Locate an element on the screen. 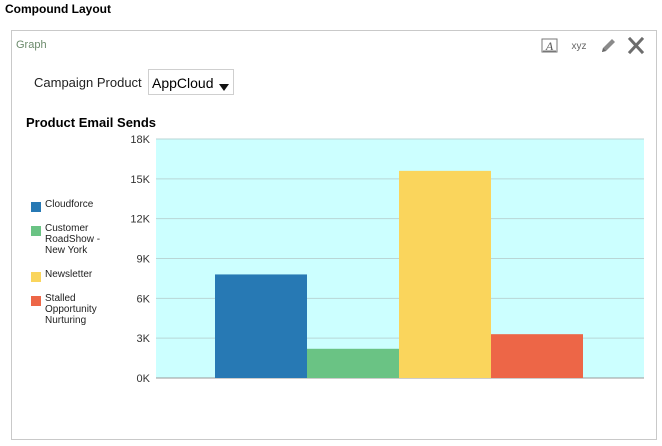 The width and height of the screenshot is (662, 446). bar-stalled-opportunity-nurturing is located at coordinates (537, 356).